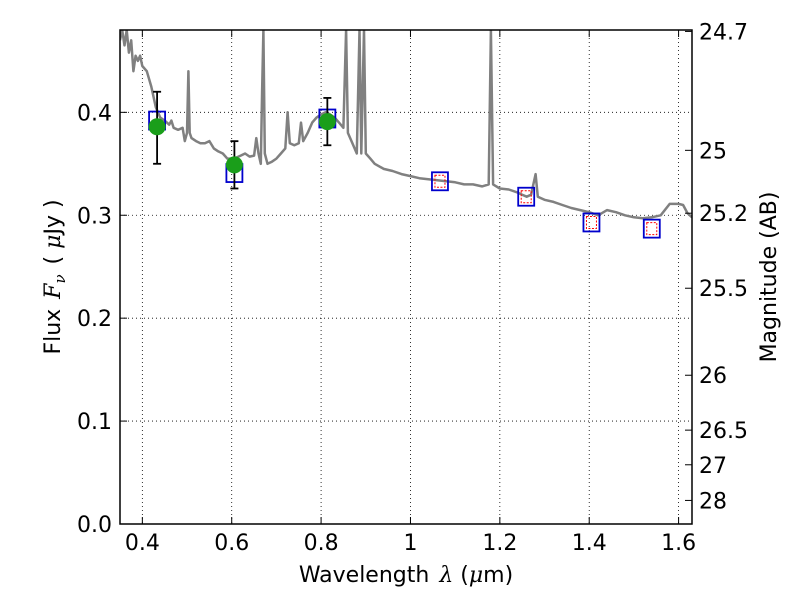  I want to click on y-axis-label: Flux, so click(53, 332).